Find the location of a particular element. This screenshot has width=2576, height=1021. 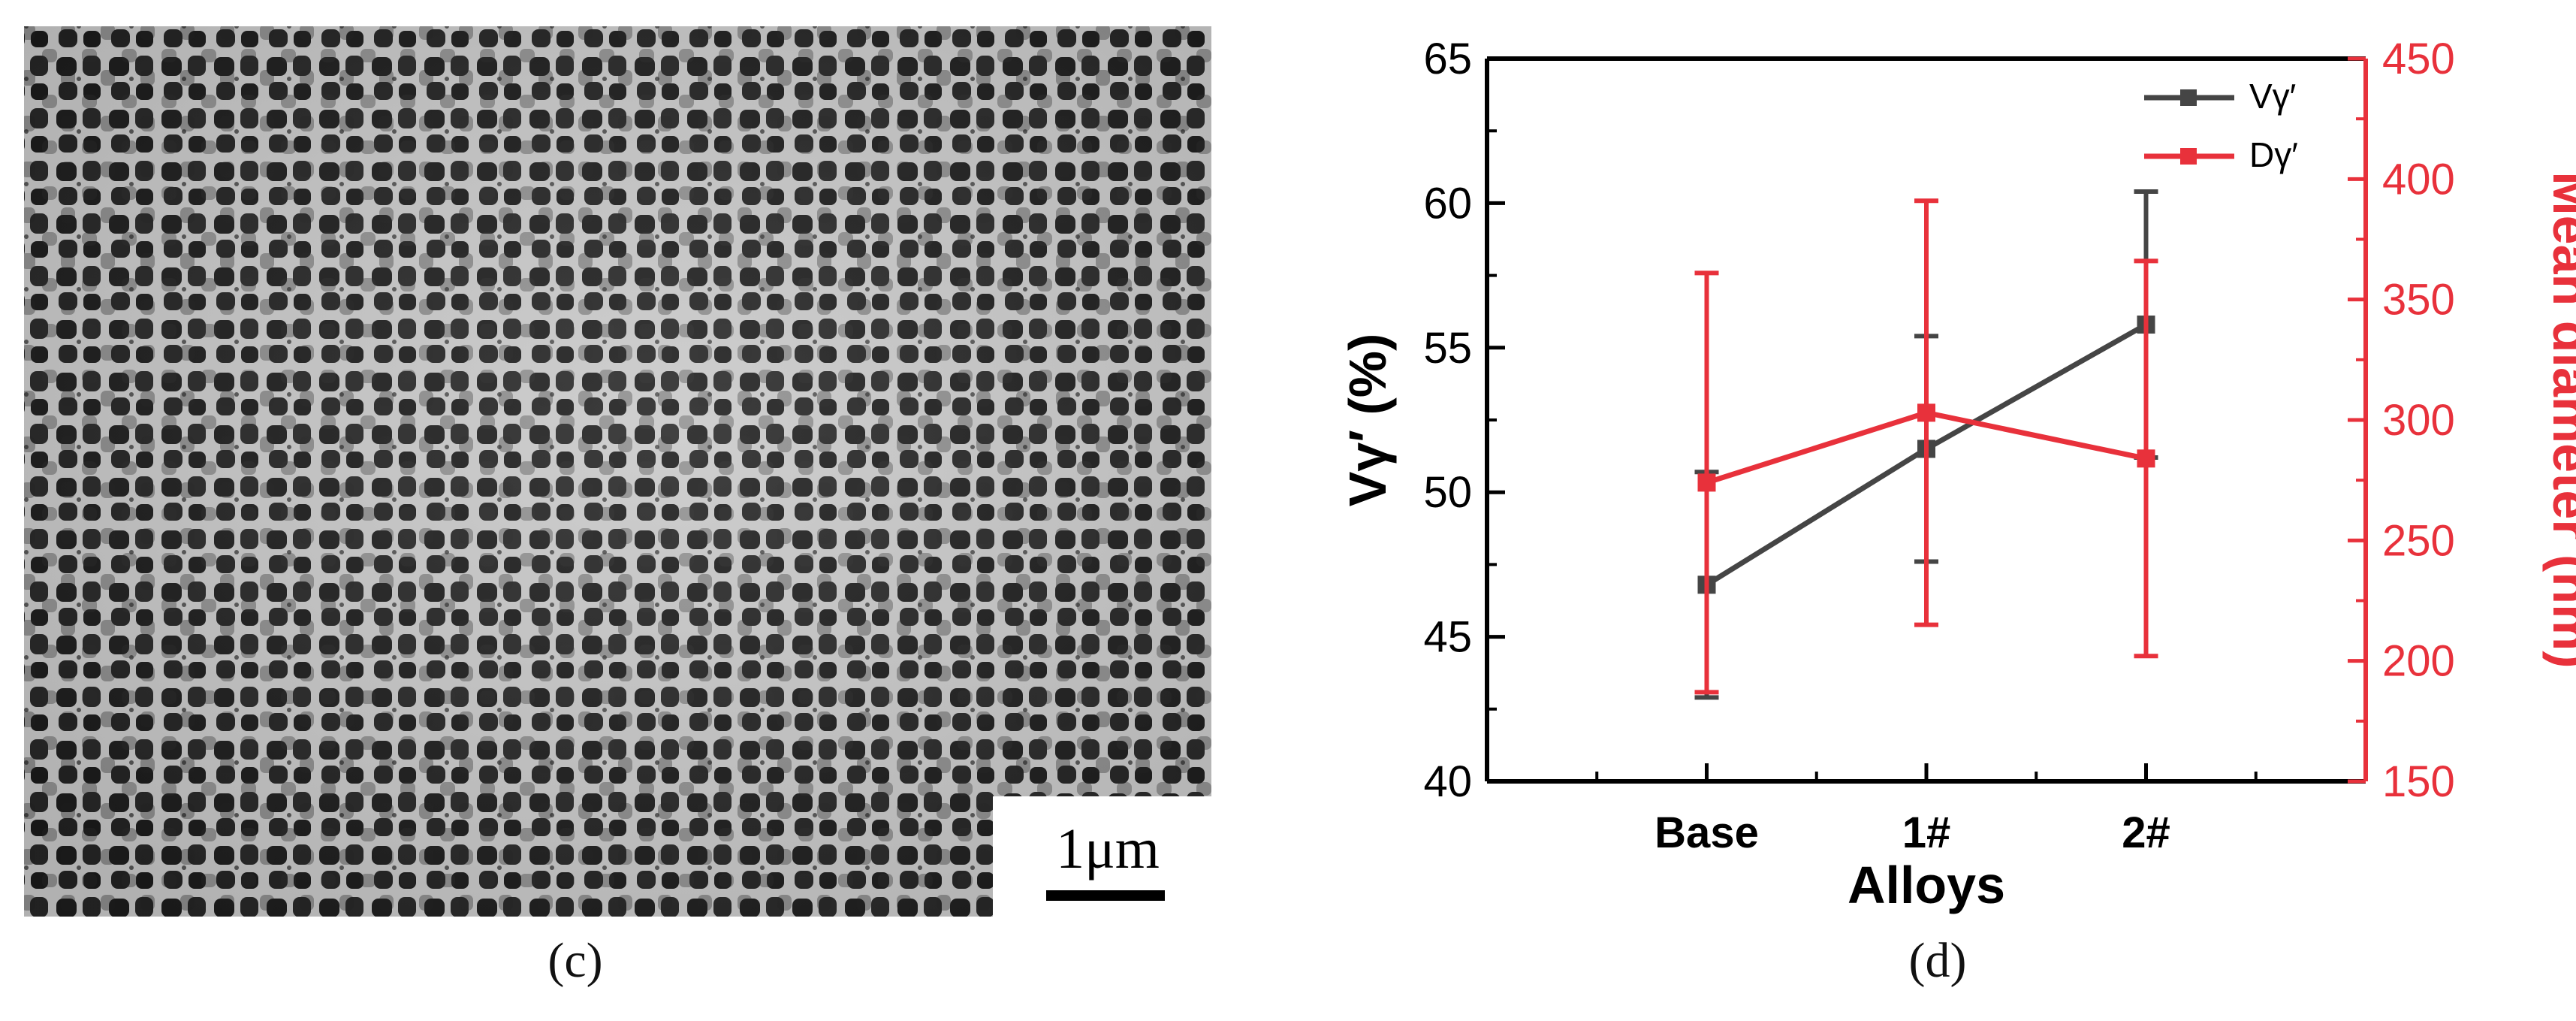

panel-d-caption: (d) is located at coordinates (1938, 960).